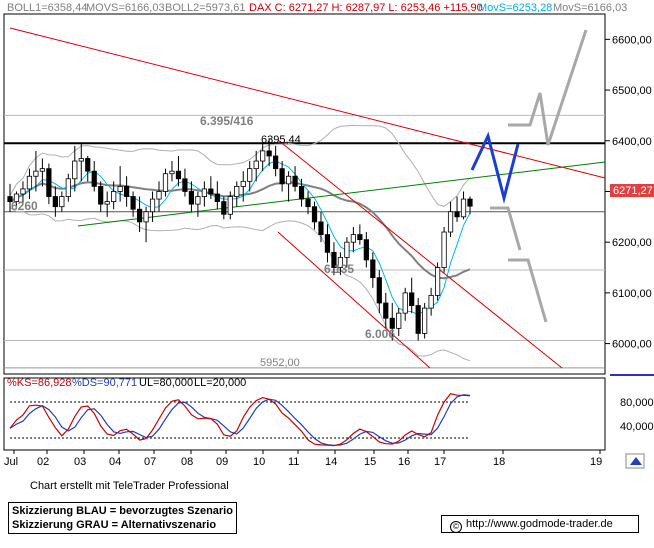  I want to click on ll-label: LL=20,000, so click(220, 383).